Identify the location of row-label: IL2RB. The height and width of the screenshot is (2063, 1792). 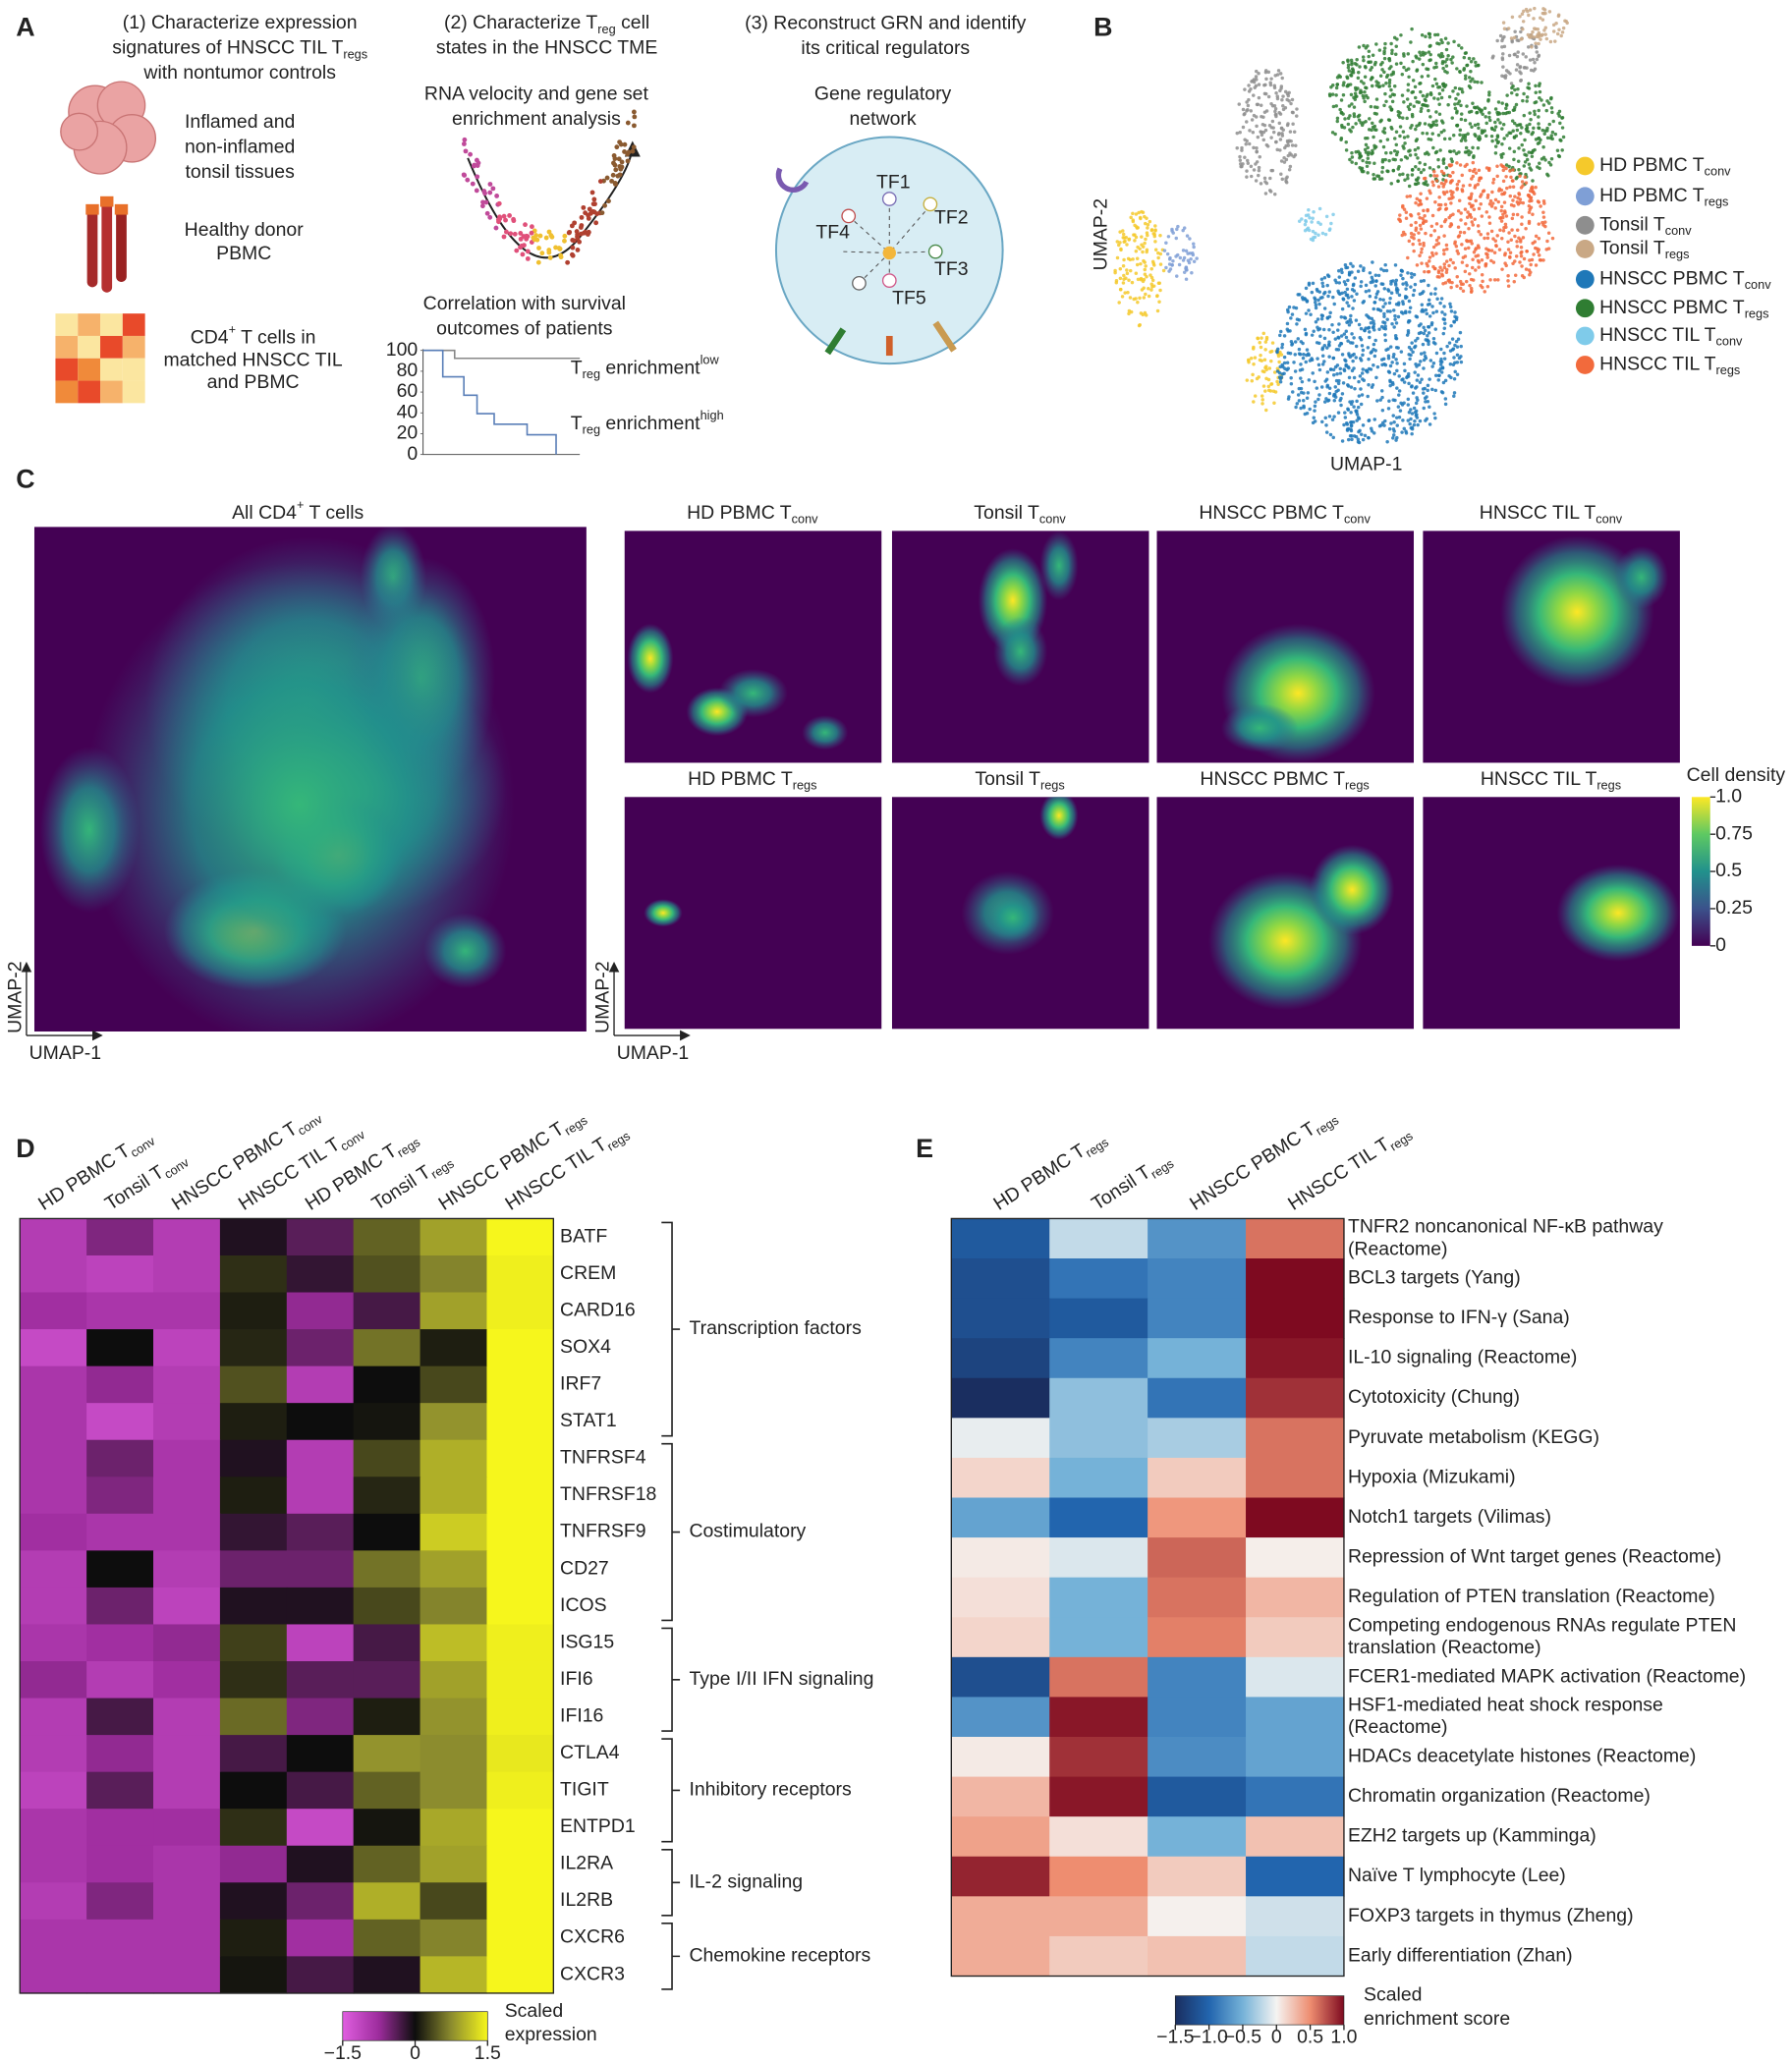
(586, 1900).